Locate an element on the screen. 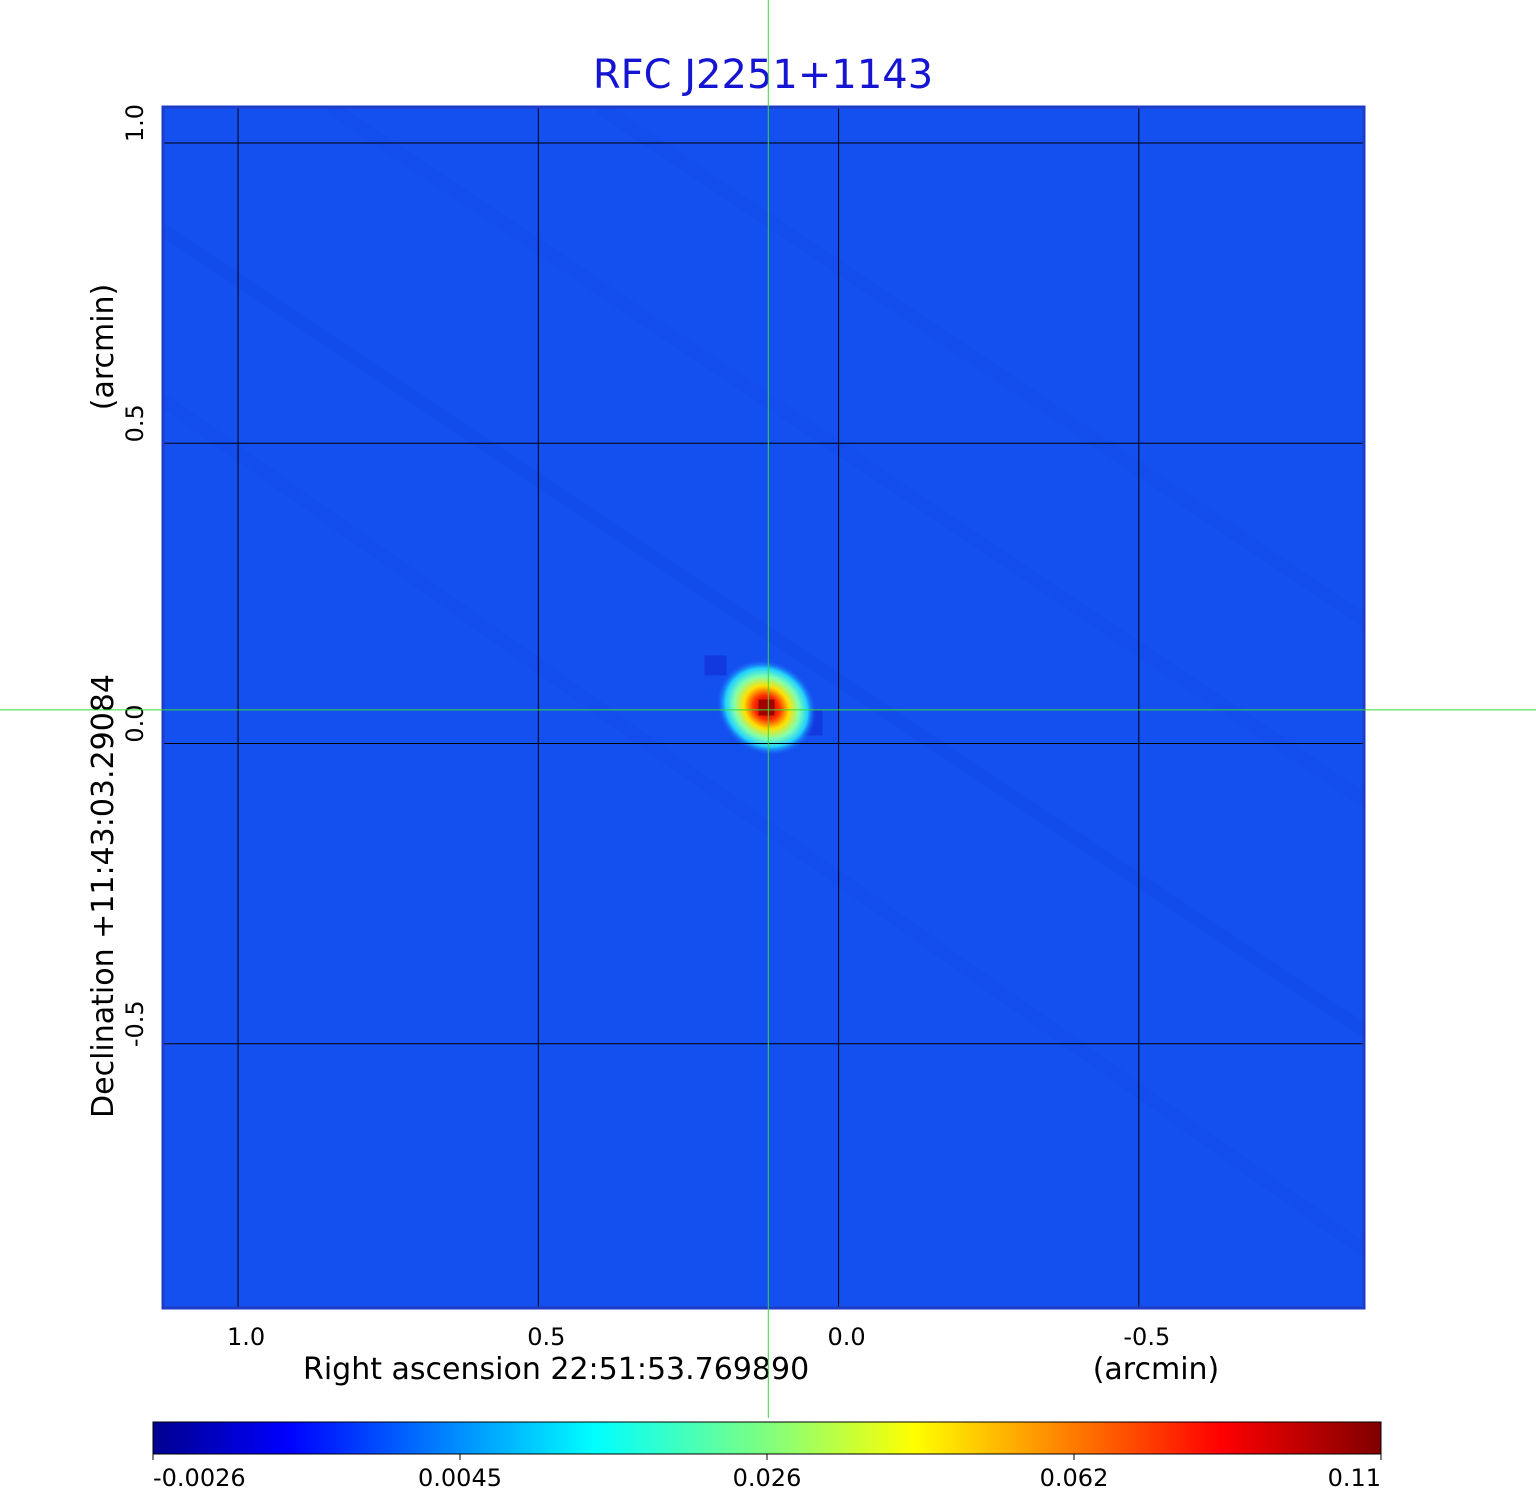 The image size is (1536, 1511). y-axis-label: Declination +11:43:03.29084 is located at coordinates (103, 896).